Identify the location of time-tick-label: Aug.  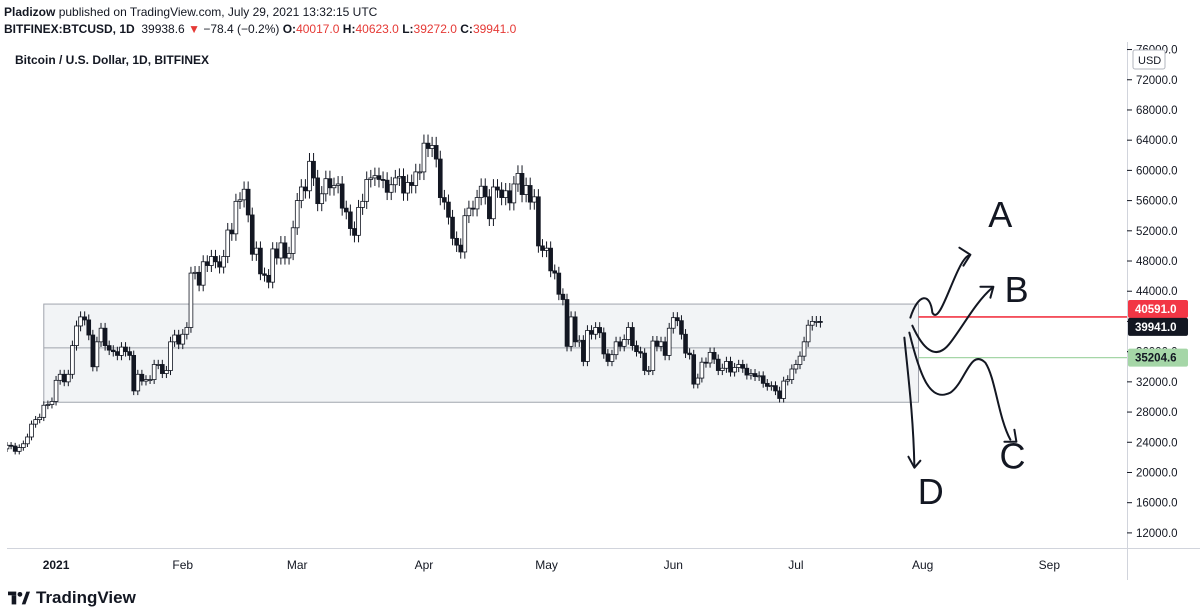
(922, 565).